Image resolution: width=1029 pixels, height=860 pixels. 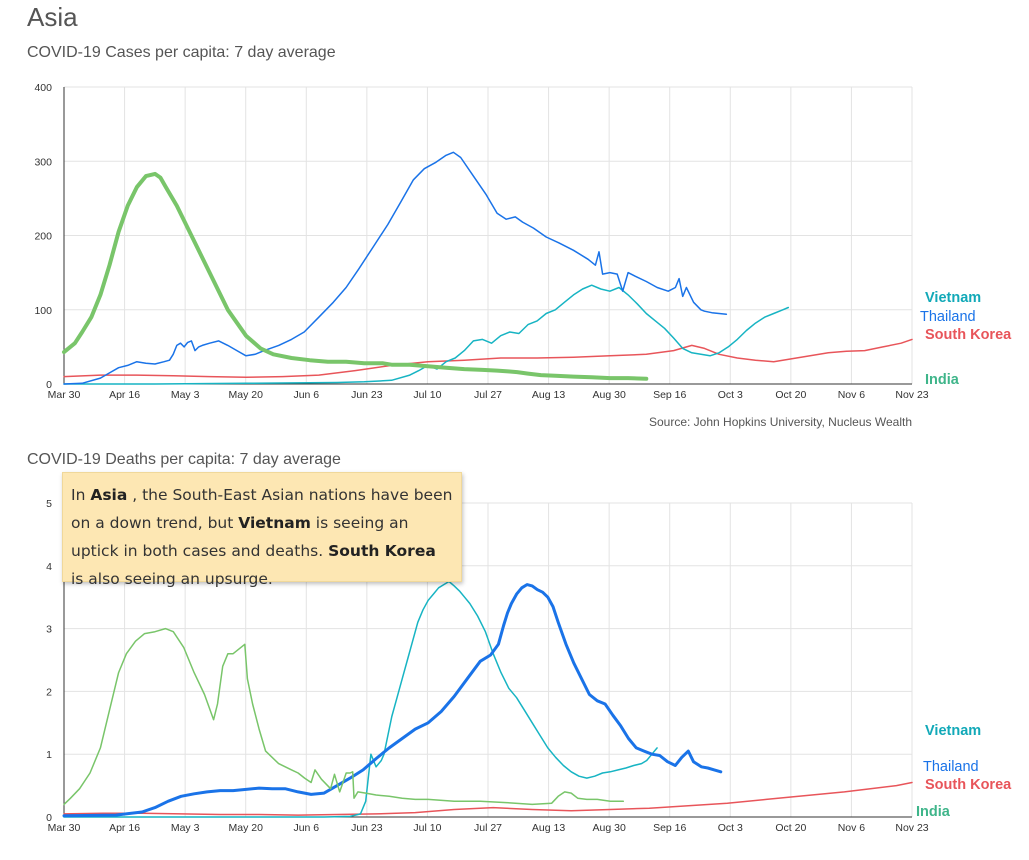 What do you see at coordinates (52, 17) in the screenshot?
I see `page-title: Asia` at bounding box center [52, 17].